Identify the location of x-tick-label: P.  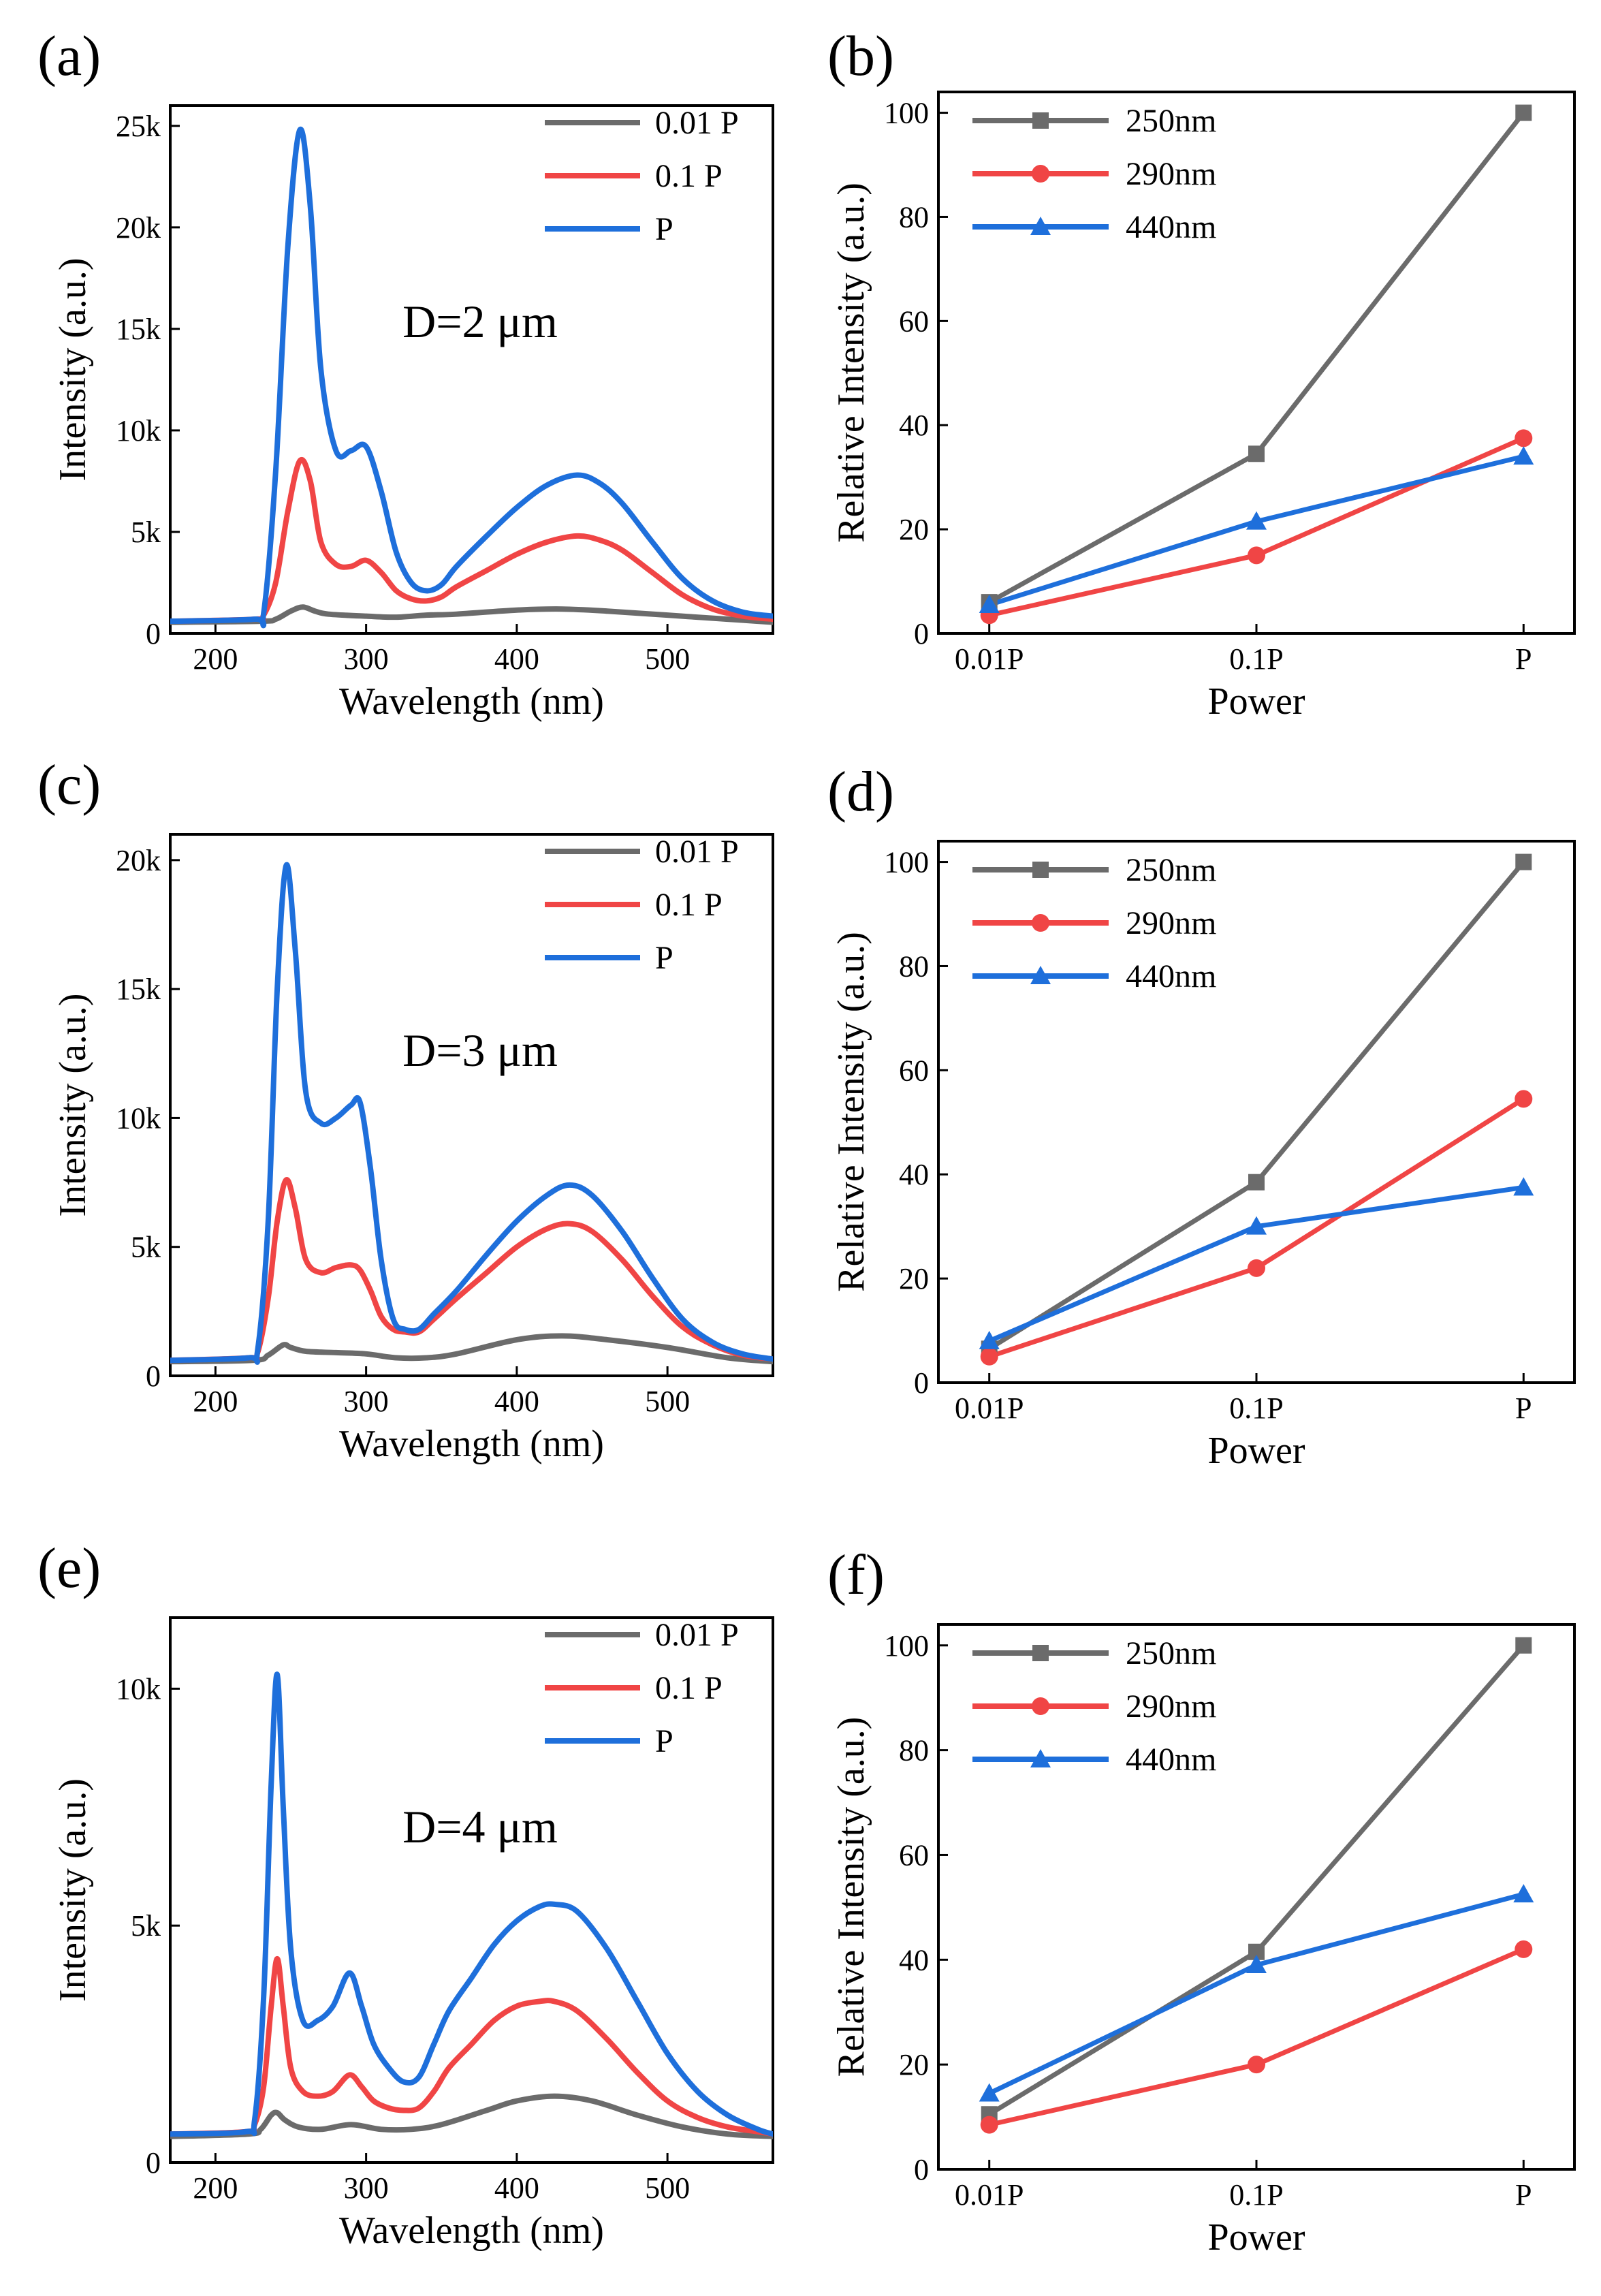
(1523, 2195).